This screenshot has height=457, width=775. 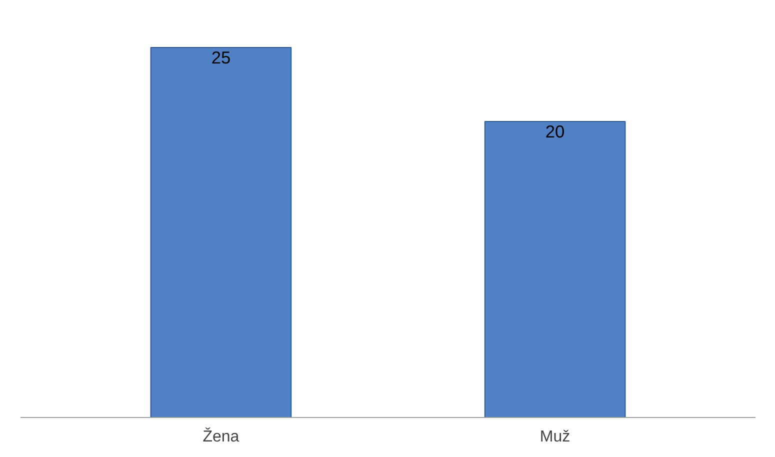 I want to click on x-tick-label: Žena, so click(x=221, y=437).